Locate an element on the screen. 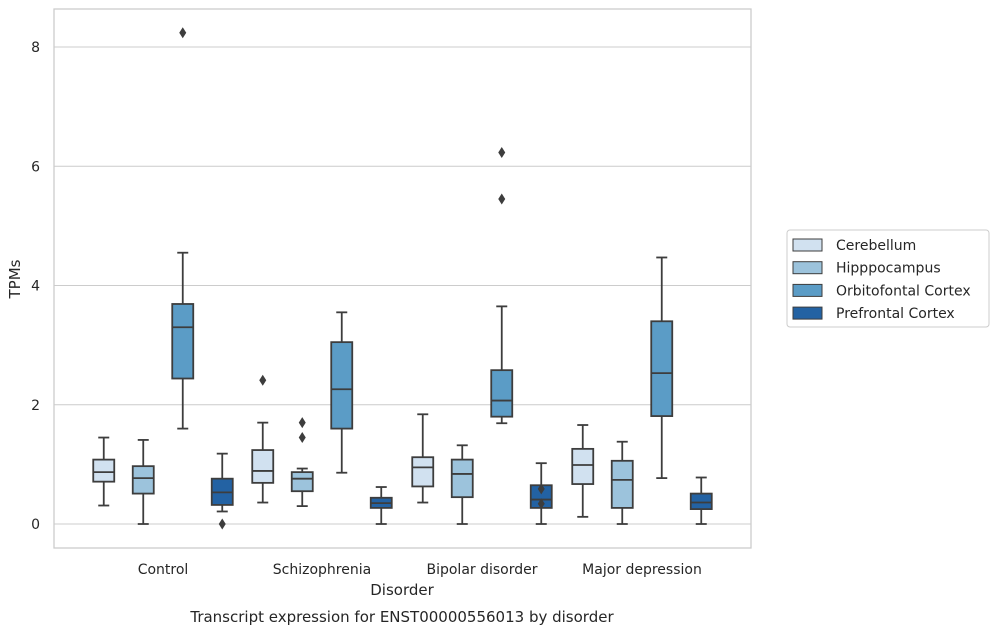  legend-label: Hipppocampus is located at coordinates (888, 269).